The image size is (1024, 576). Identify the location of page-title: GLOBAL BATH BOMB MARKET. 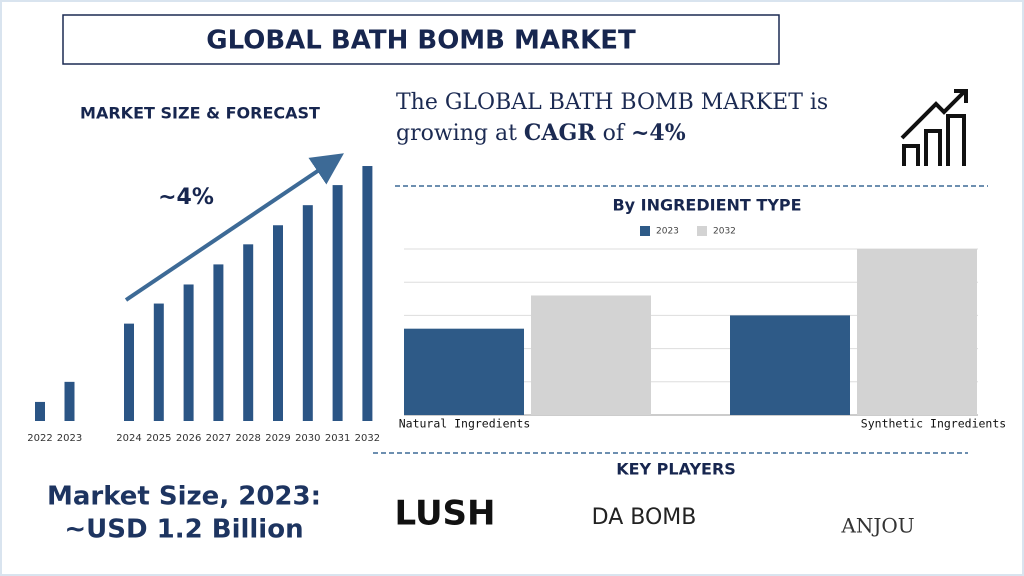
(421, 41).